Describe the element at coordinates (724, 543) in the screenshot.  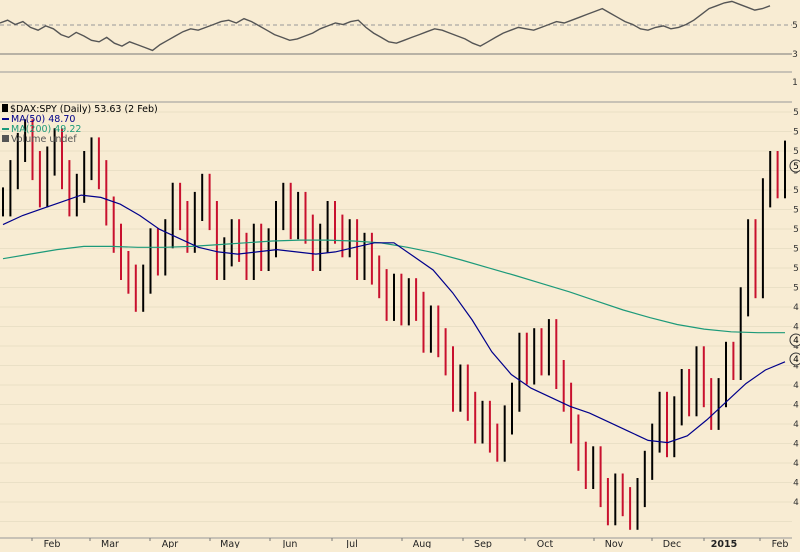
I see `x-tick-label: 2015` at that location.